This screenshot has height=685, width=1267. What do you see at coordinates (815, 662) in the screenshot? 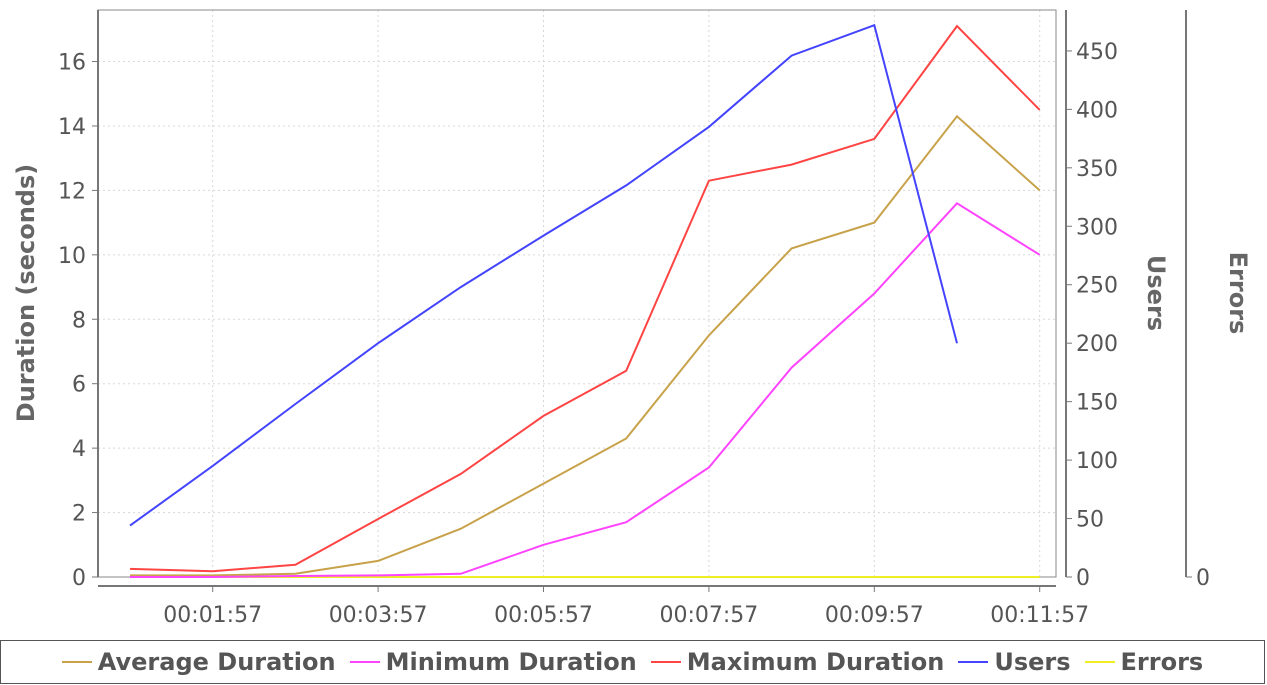
I see `legend-label: Maximum Duration` at bounding box center [815, 662].